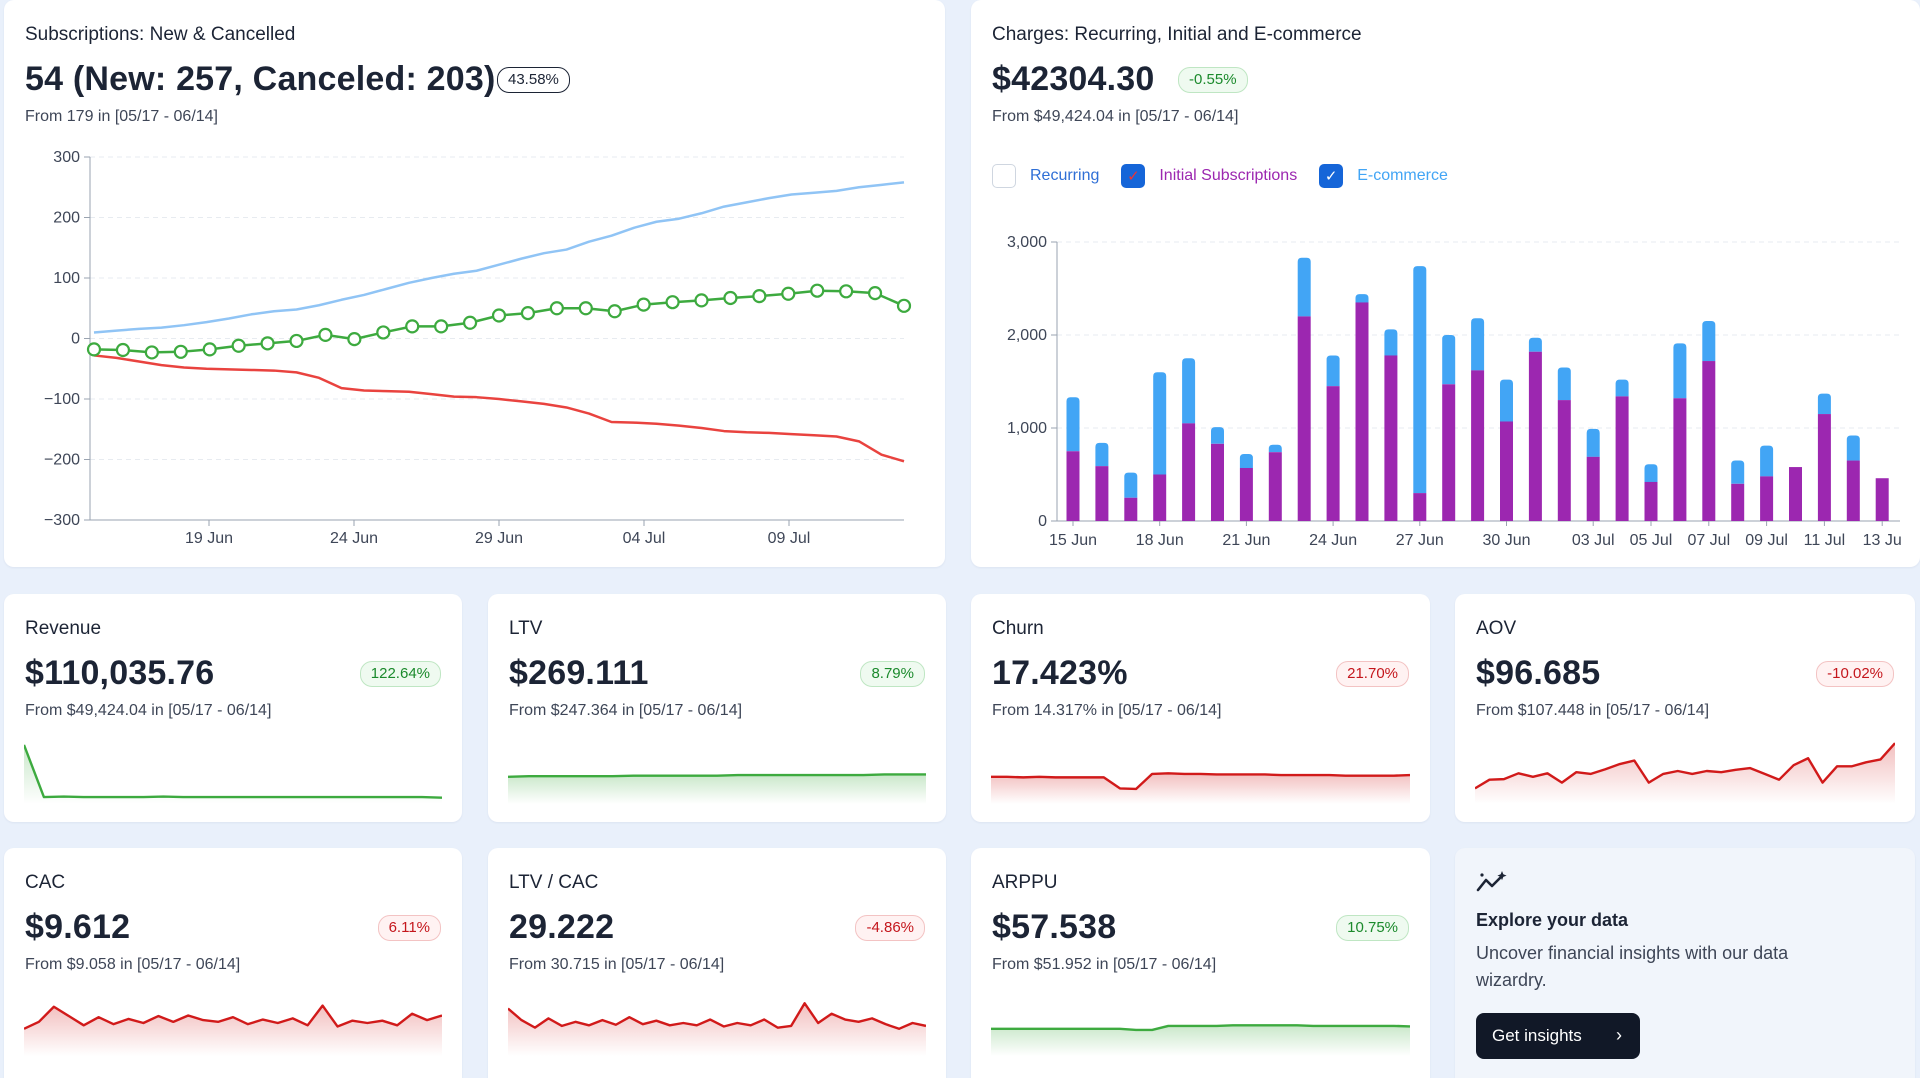  What do you see at coordinates (526, 628) in the screenshot?
I see `kpi-title: LTV` at bounding box center [526, 628].